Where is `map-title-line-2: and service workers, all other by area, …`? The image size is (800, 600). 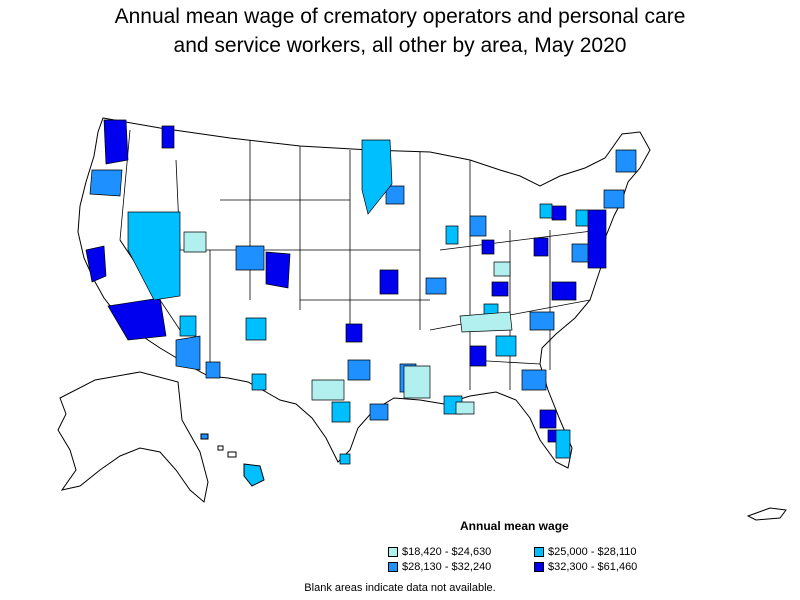 map-title-line-2: and service workers, all other by area, … is located at coordinates (400, 45).